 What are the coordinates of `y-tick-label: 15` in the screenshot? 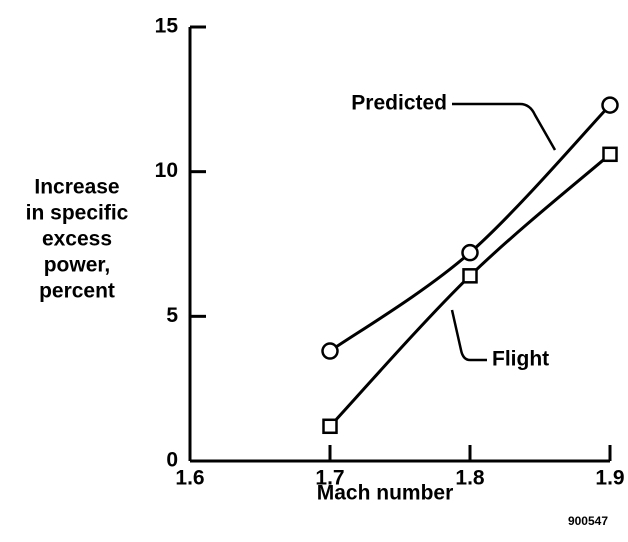 It's located at (167, 26).